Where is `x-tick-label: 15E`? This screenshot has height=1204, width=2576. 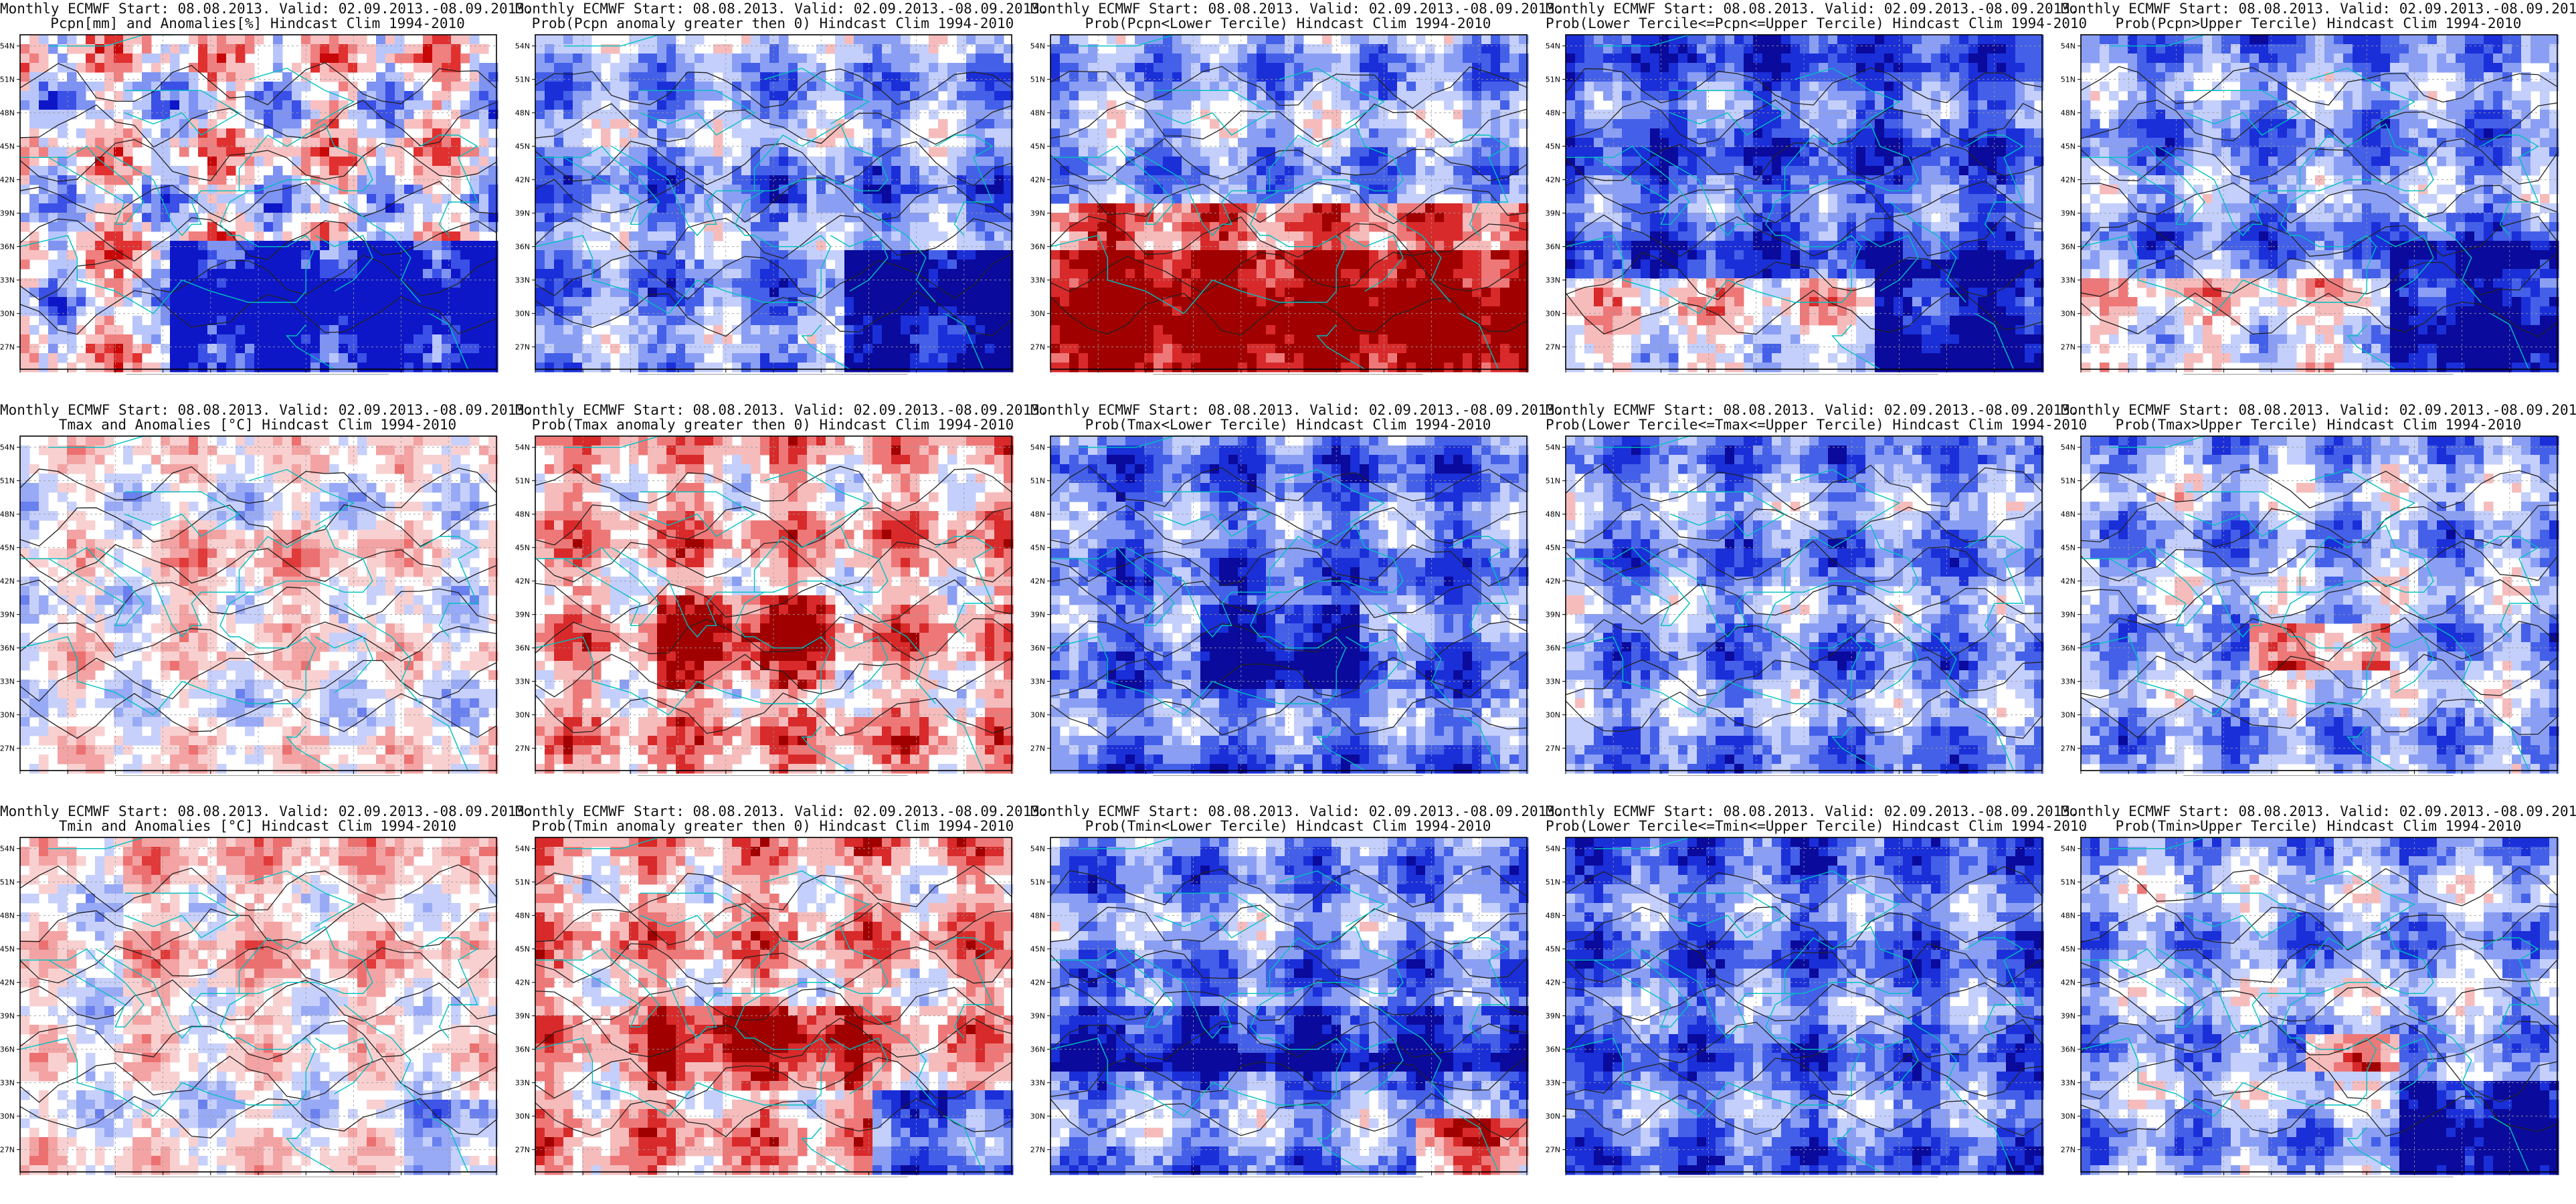 x-tick-label: 15E is located at coordinates (631, 374).